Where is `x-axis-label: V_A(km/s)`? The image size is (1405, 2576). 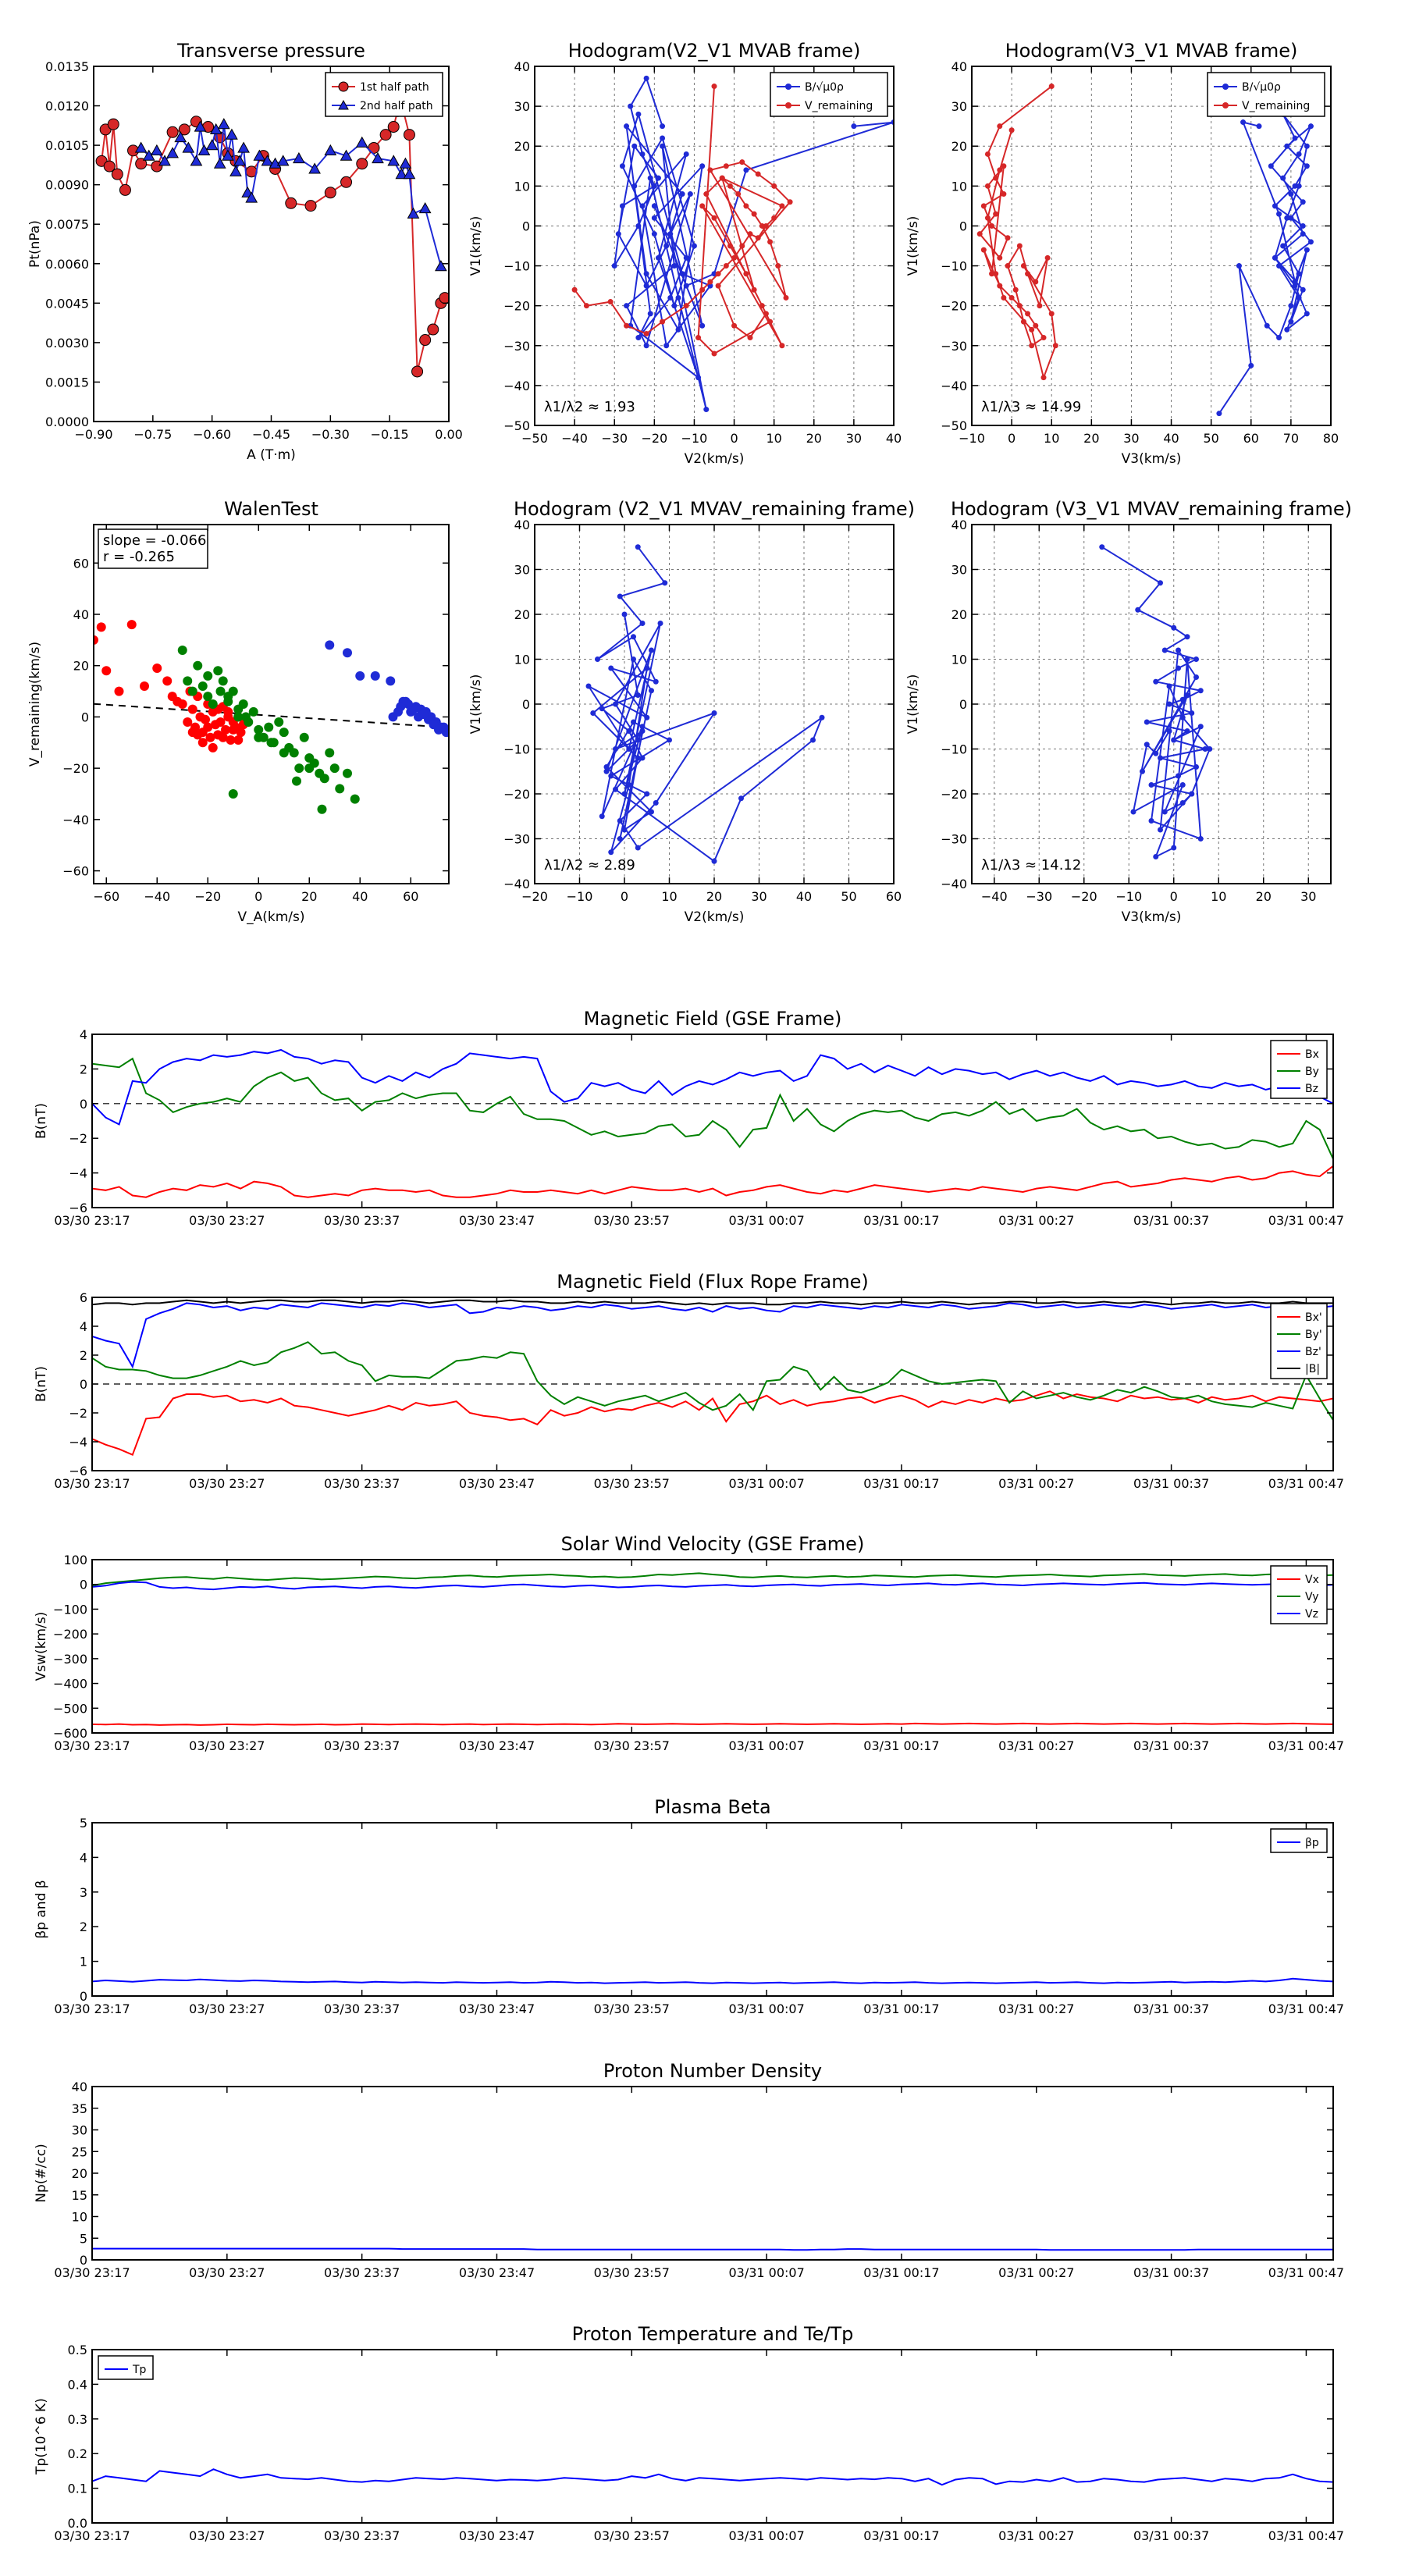 x-axis-label: V_A(km/s) is located at coordinates (270, 917).